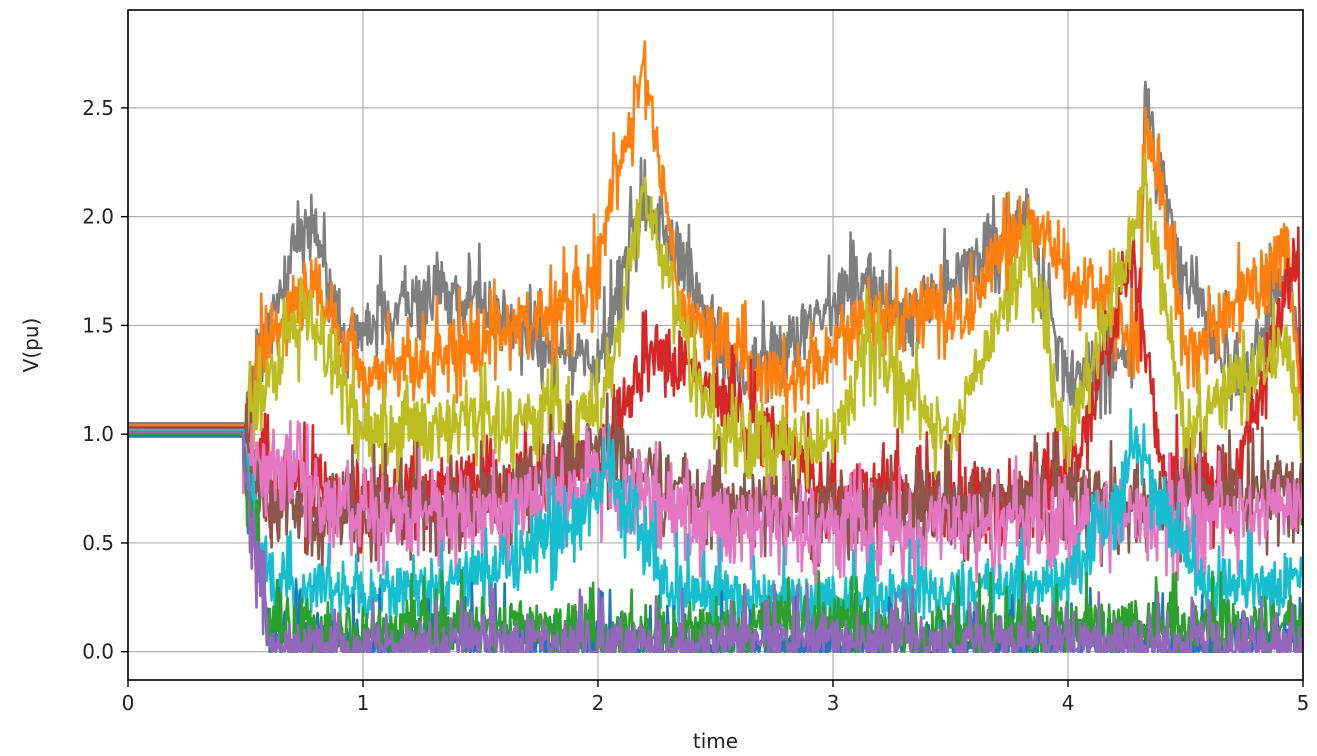 The height and width of the screenshot is (756, 1317). I want to click on x-tick-label: 5, so click(1303, 703).